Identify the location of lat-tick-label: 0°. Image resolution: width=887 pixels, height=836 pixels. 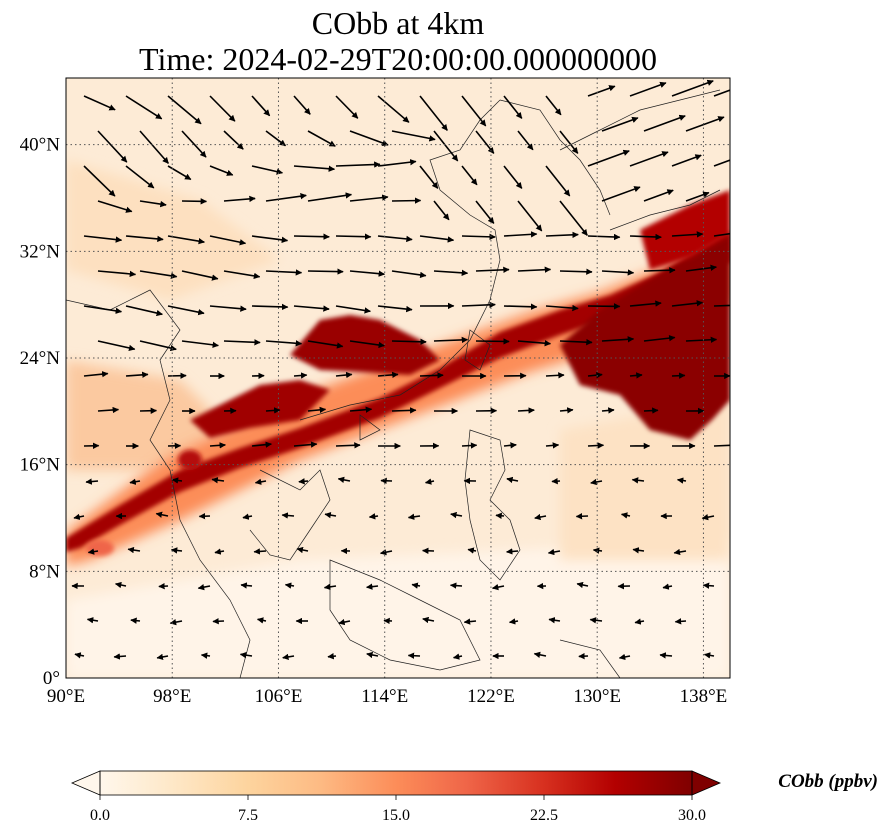
(51, 678).